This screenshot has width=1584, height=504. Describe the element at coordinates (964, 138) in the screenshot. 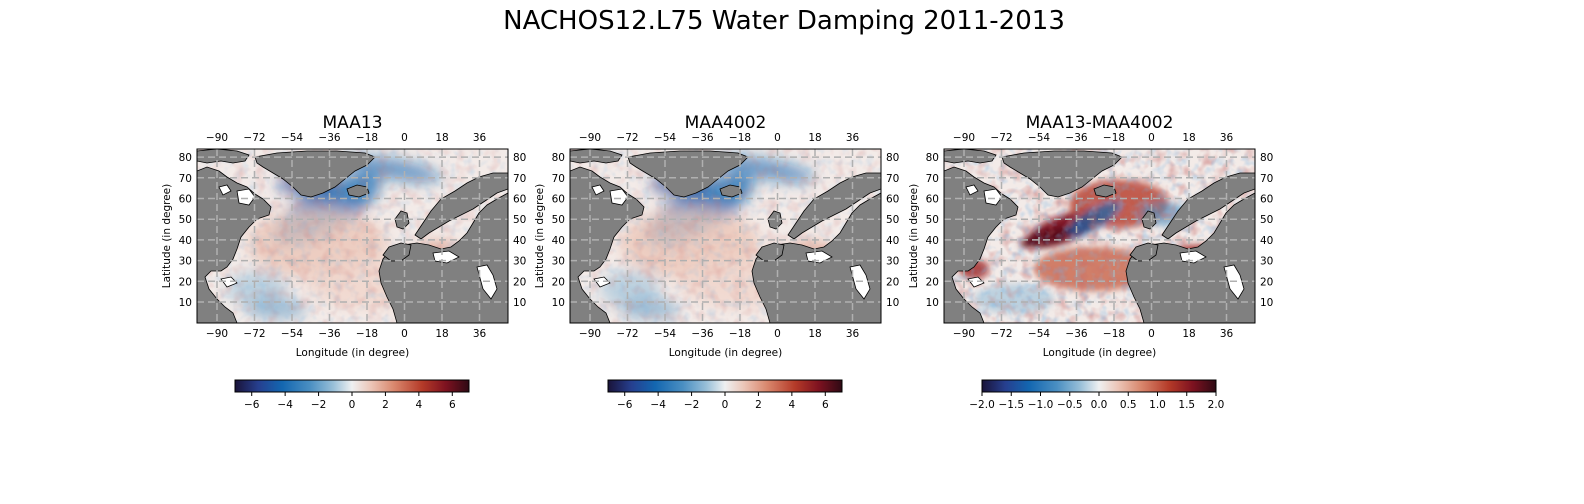

I see `lon-tick-label-top: −90` at that location.